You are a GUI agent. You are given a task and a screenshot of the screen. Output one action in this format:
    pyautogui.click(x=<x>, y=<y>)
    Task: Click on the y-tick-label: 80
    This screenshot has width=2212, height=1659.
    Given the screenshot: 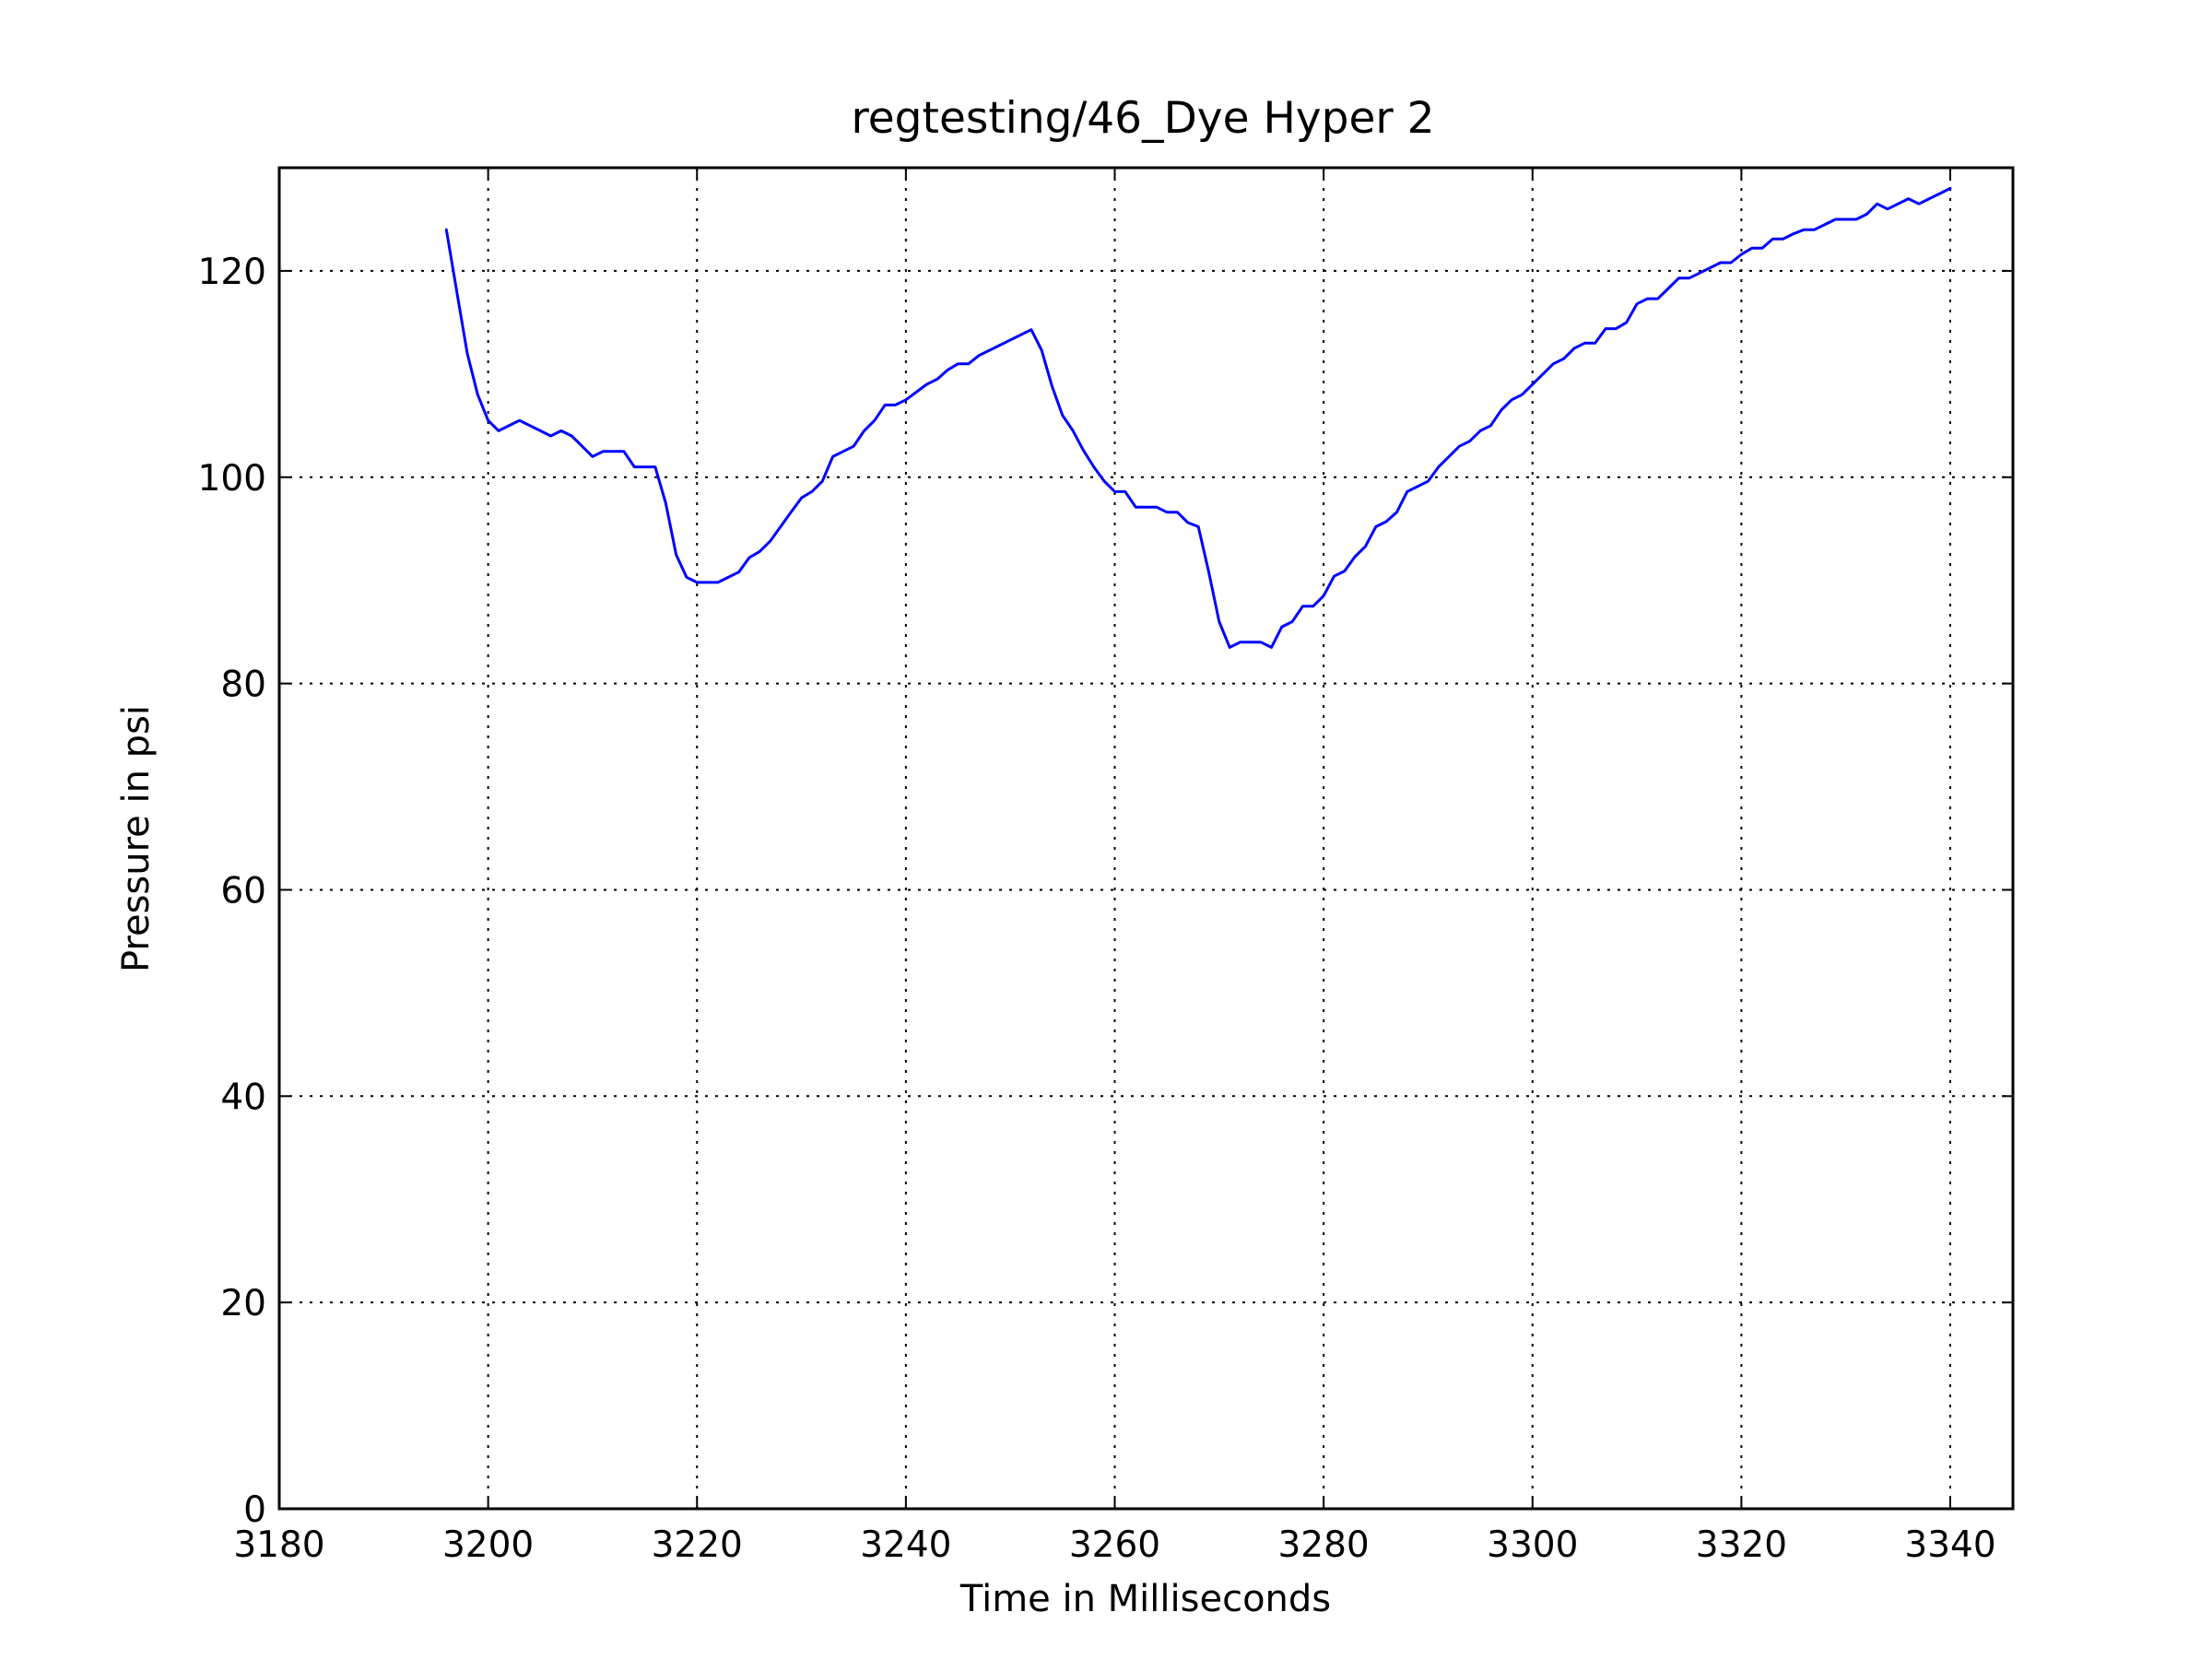 What is the action you would take?
    pyautogui.click(x=243, y=685)
    